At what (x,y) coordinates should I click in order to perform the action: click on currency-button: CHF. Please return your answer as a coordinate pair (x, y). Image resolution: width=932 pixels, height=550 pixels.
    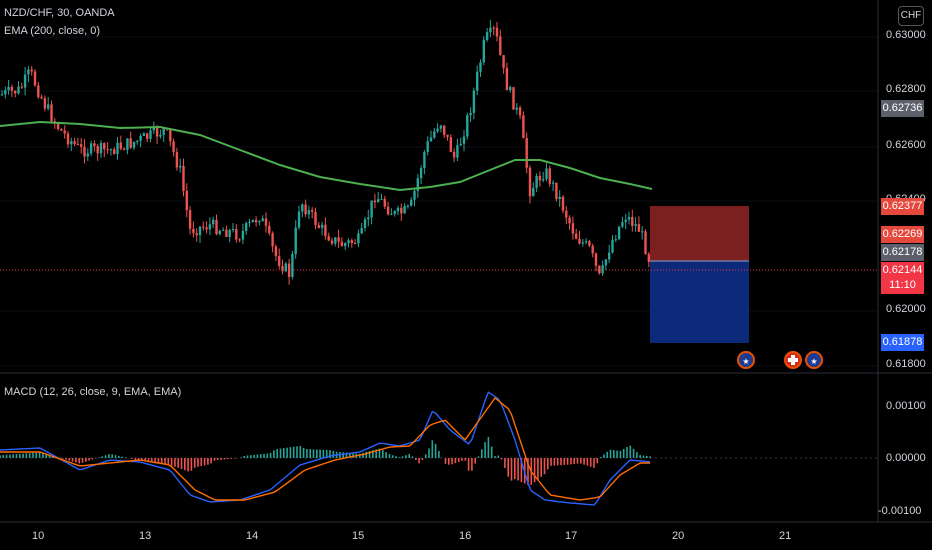
    Looking at the image, I should click on (911, 16).